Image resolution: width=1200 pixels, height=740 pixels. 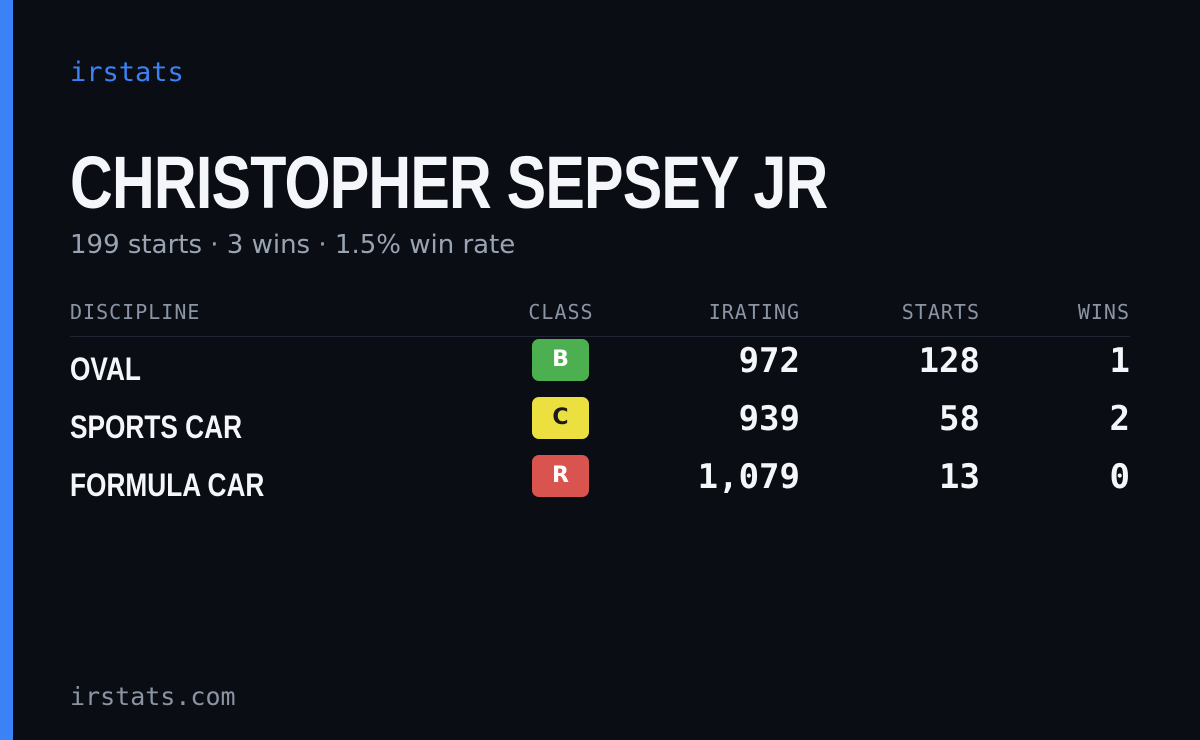 I want to click on brand-logo: irstats, so click(x=127, y=72).